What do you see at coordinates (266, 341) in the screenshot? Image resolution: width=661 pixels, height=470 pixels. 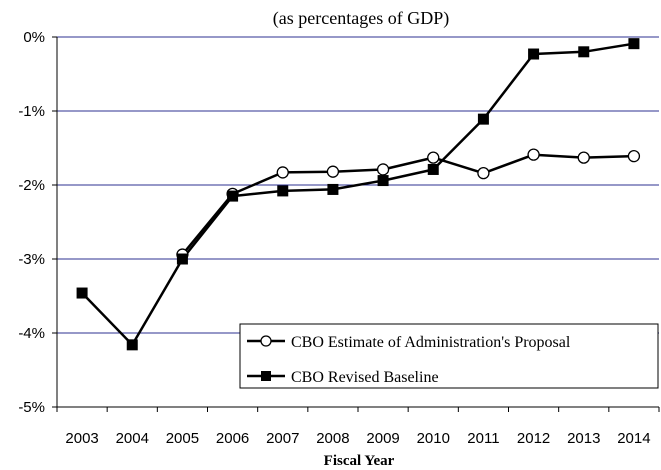 I see `legend-marker-open-circle` at bounding box center [266, 341].